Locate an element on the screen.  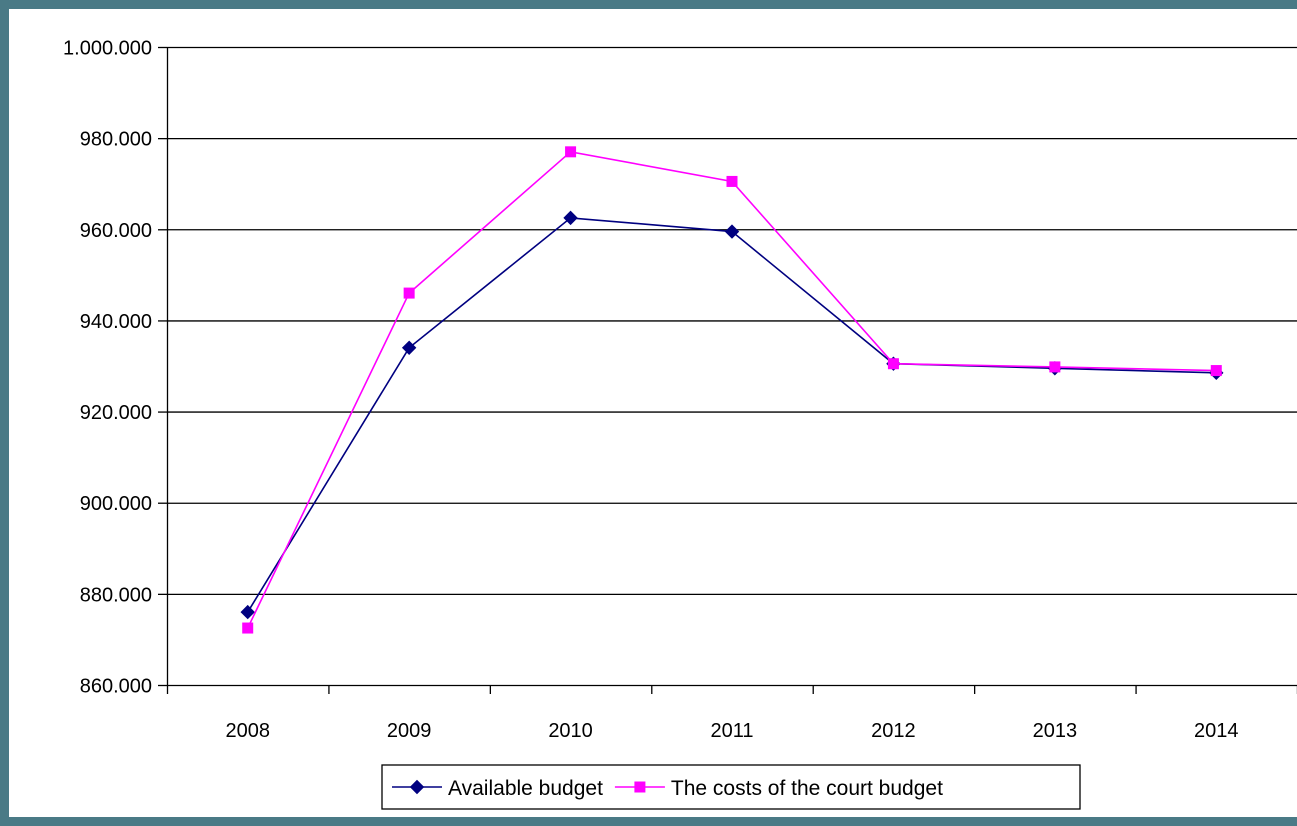
x-tick-label: 2010 is located at coordinates (570, 731).